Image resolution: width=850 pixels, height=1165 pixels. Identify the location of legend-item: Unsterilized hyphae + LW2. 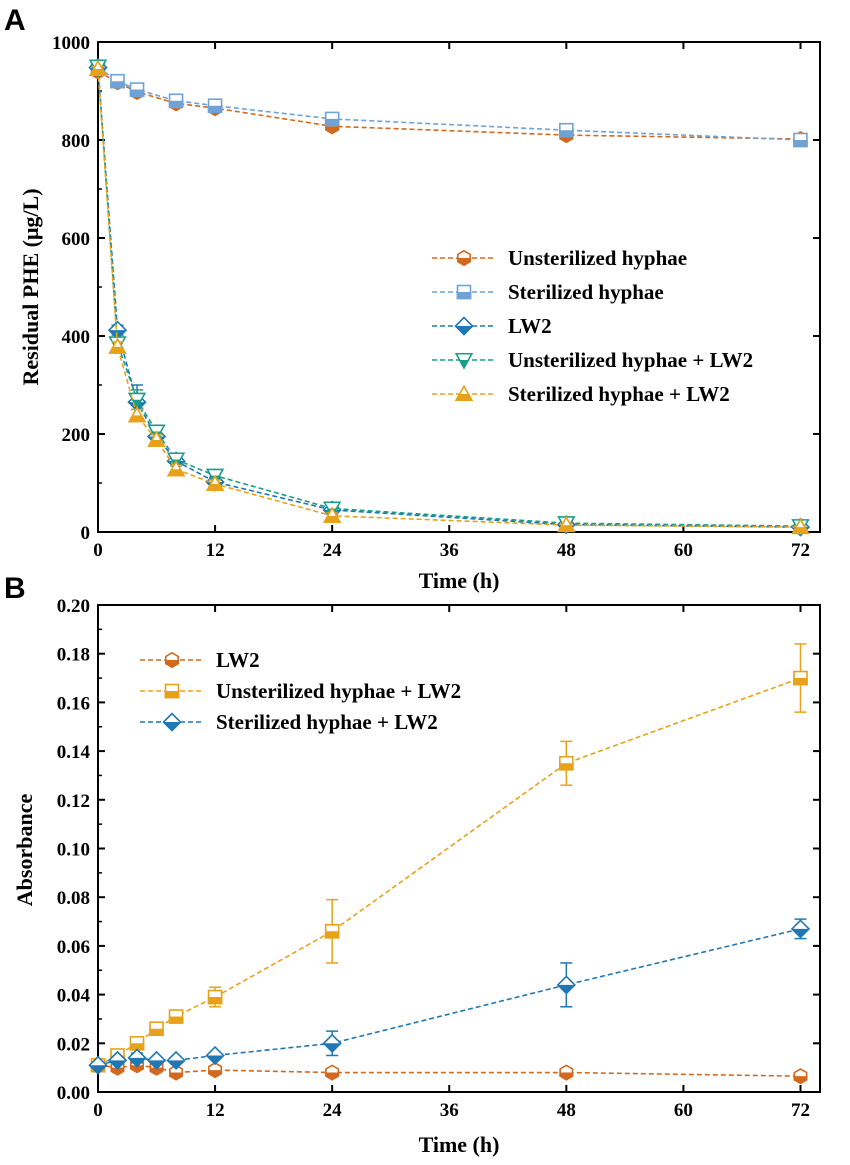
(592, 360).